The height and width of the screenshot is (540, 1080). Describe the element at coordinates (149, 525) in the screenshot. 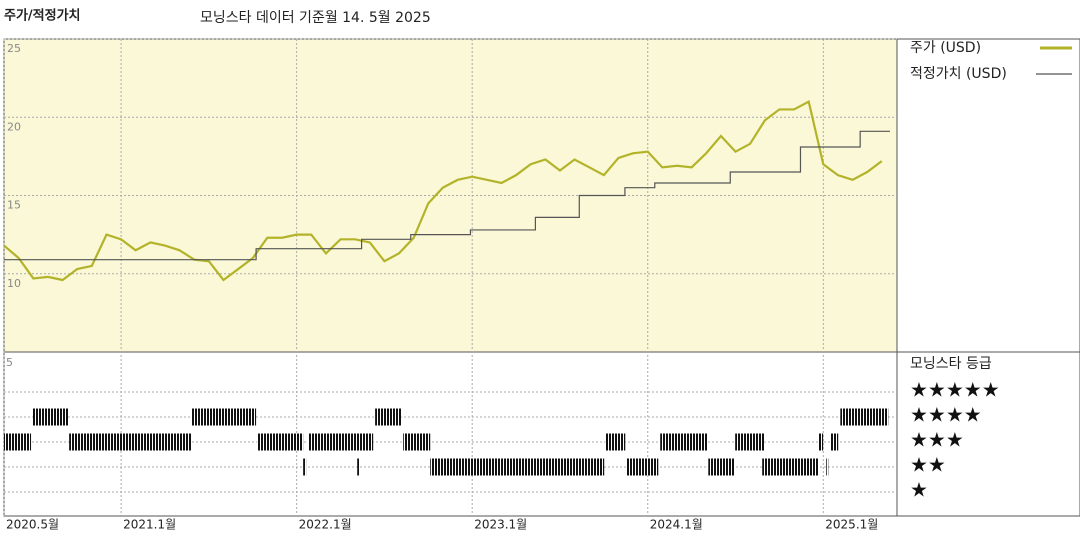

I see `x-tick-label: 2021.1월` at that location.